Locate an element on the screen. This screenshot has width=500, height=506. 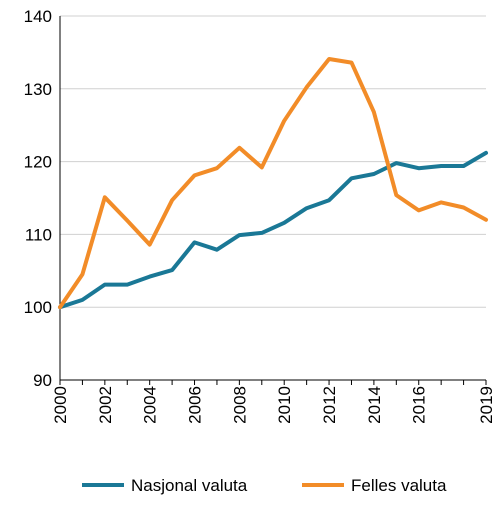
y-tick-label: 140 is located at coordinates (38, 16).